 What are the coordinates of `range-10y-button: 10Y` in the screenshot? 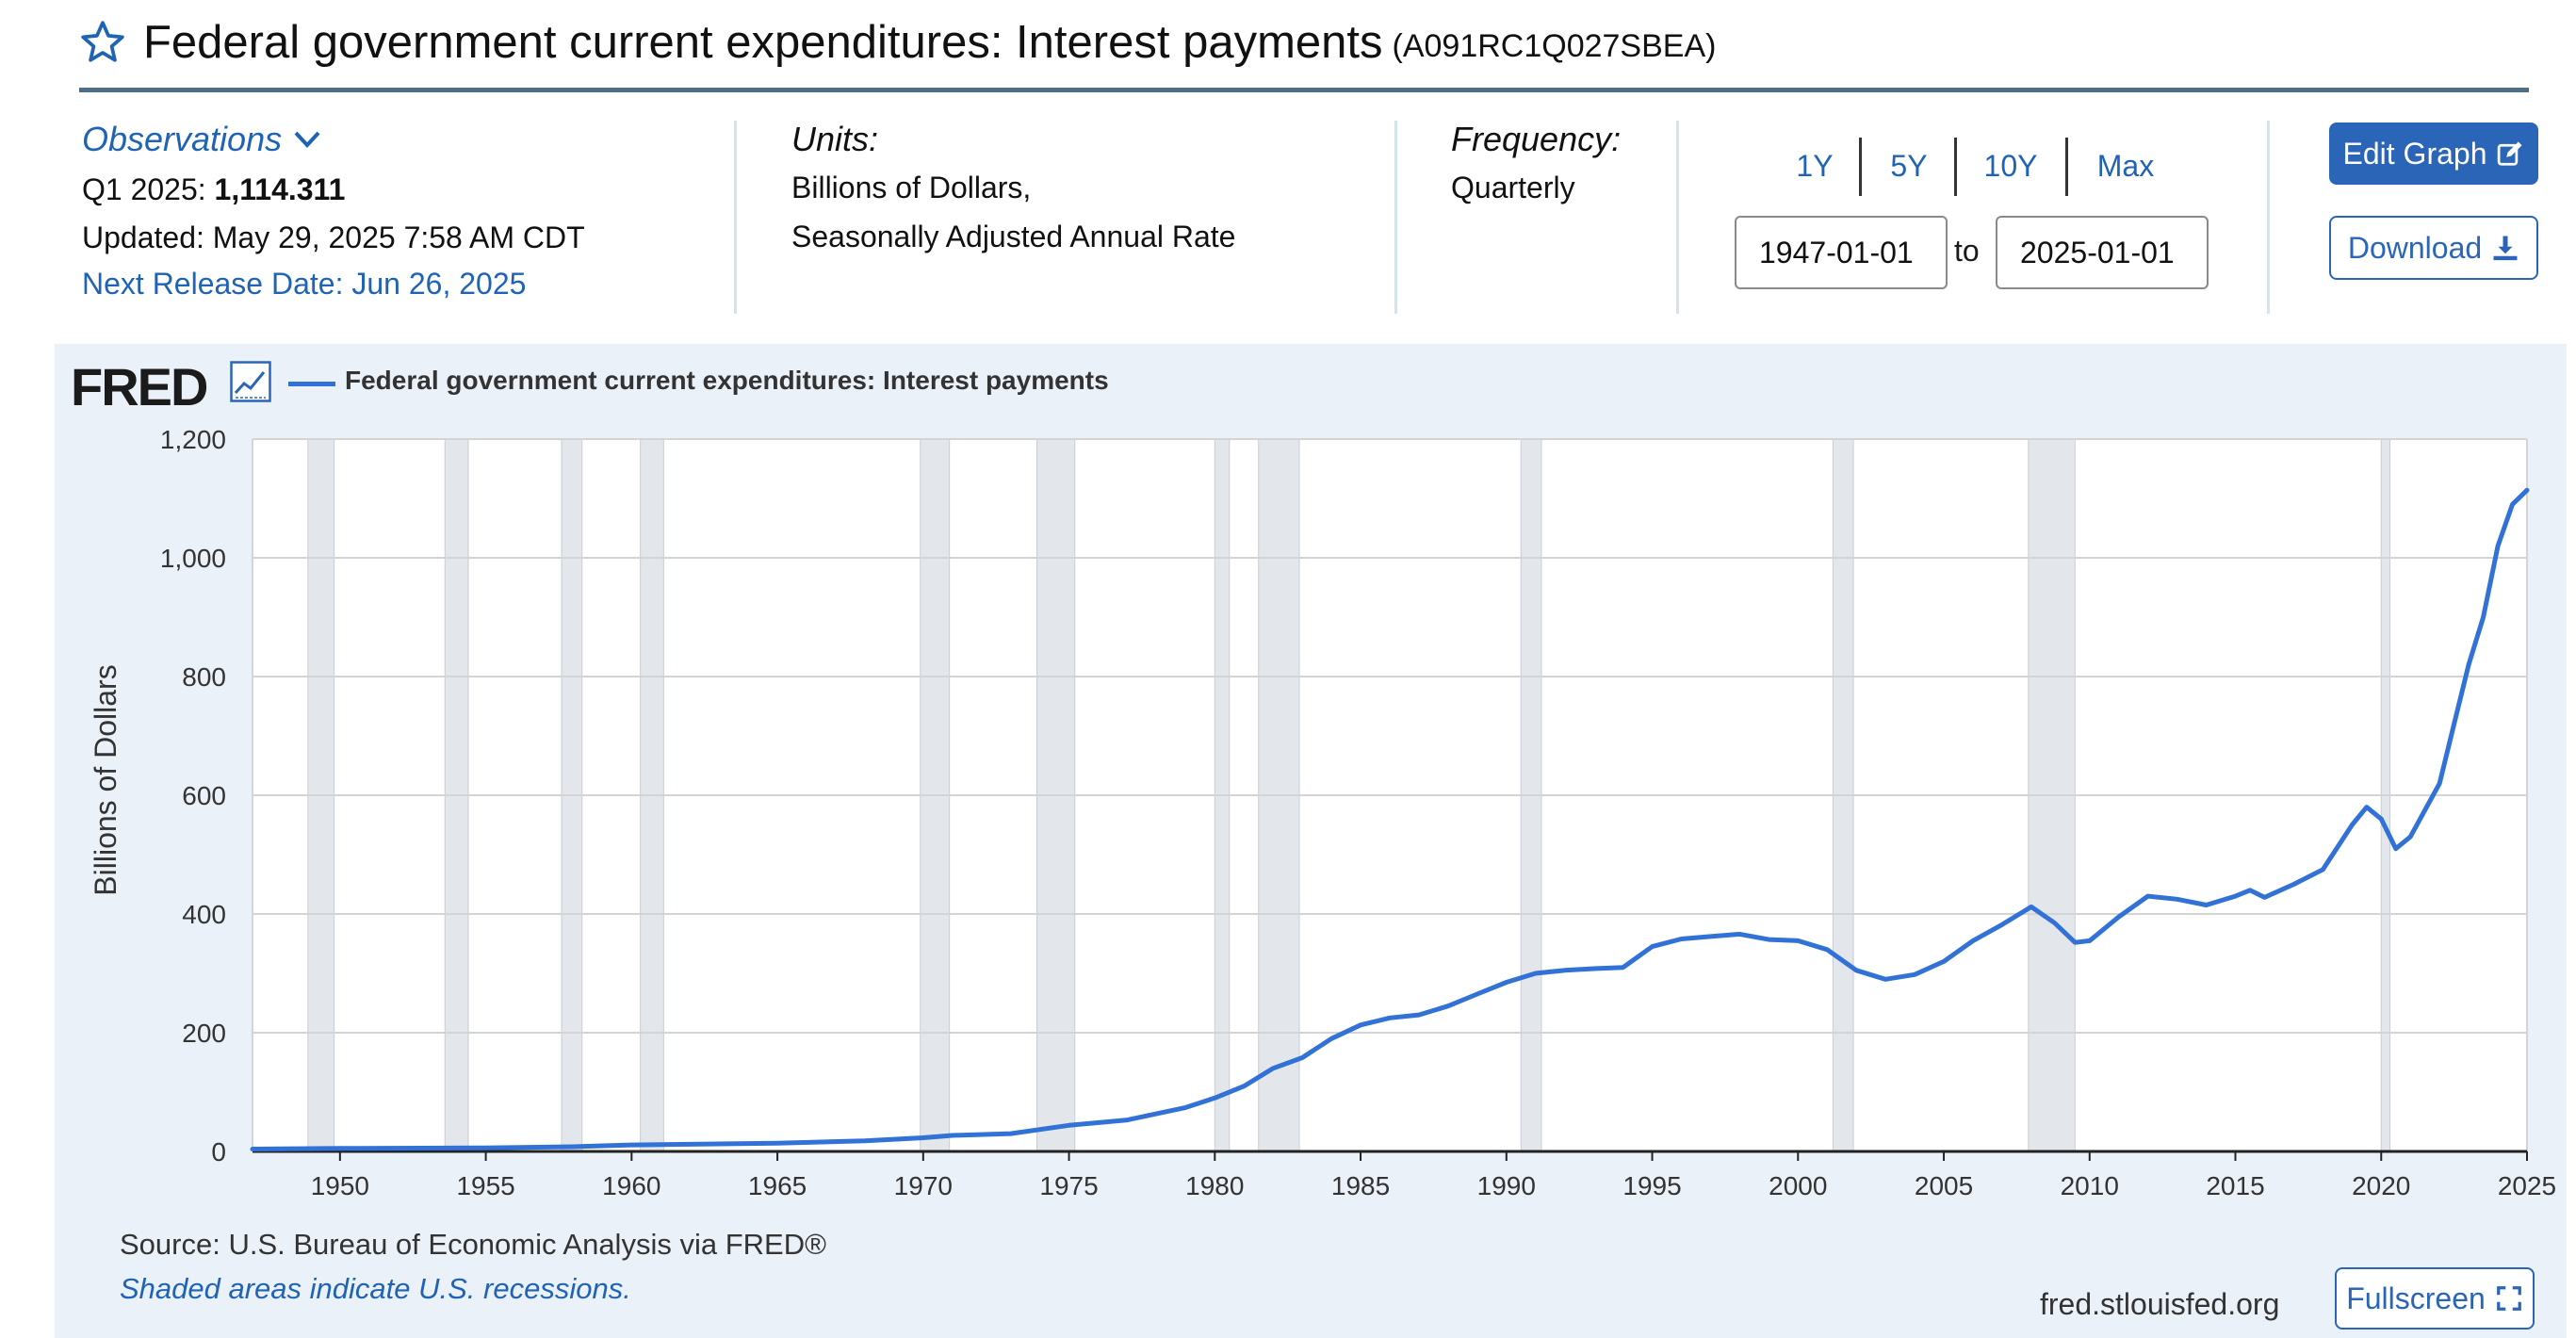 It's located at (2010, 166).